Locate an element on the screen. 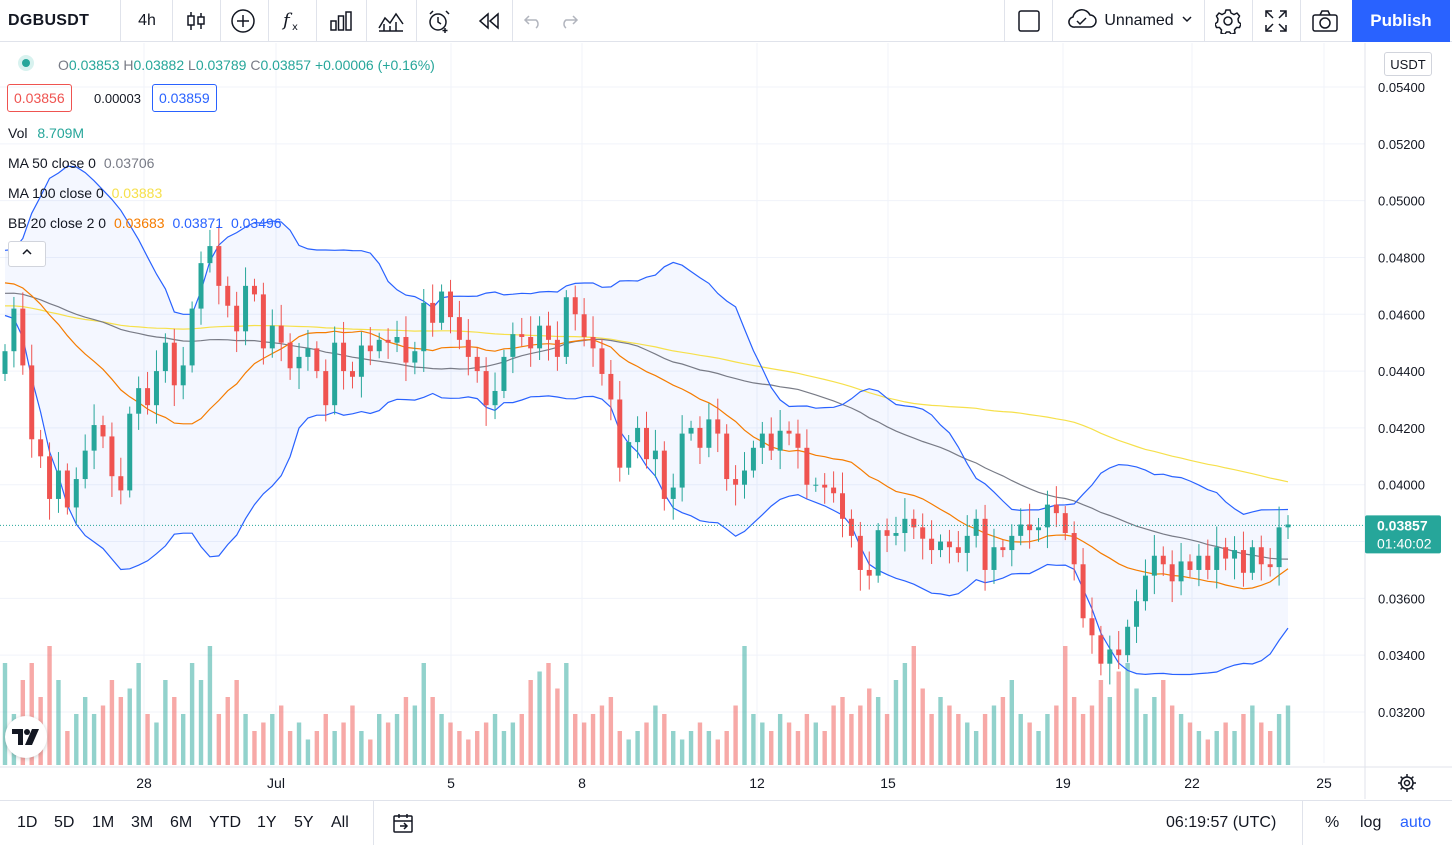  legend-volume: Vol 8.709M is located at coordinates (46, 133).